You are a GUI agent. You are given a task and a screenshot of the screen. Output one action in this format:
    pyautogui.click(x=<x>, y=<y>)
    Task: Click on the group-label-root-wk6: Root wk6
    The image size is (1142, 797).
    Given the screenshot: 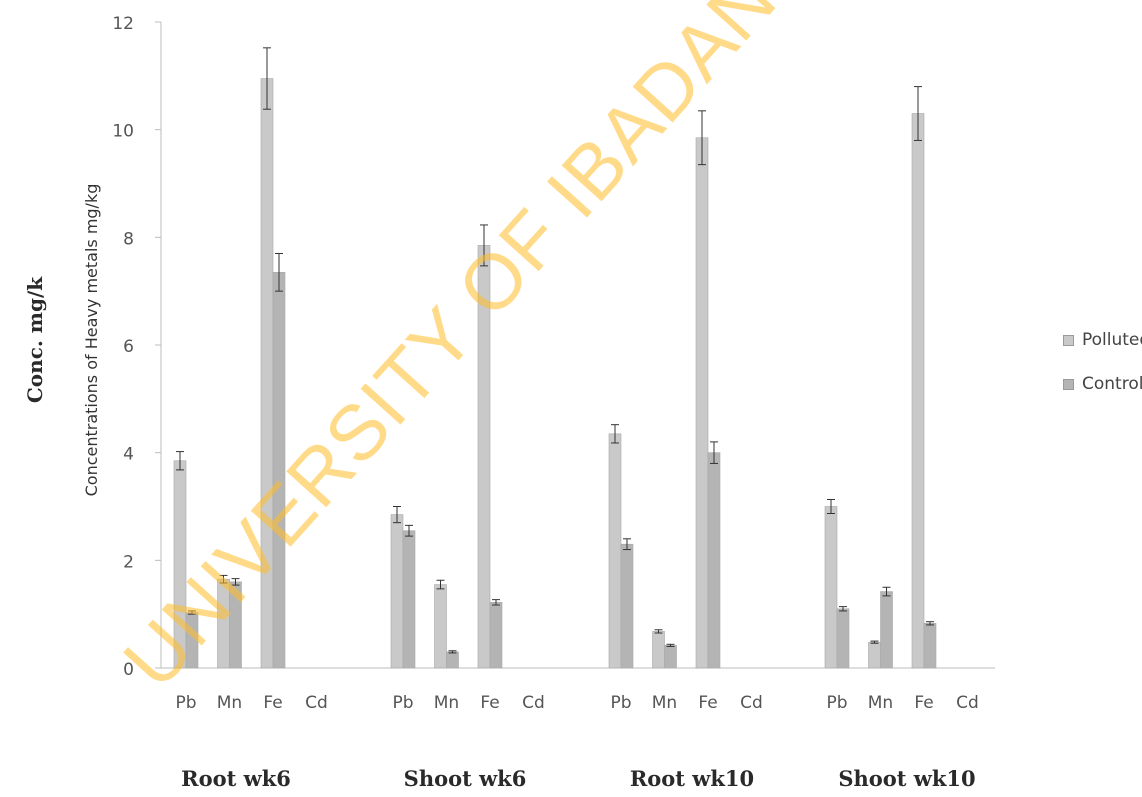 What is the action you would take?
    pyautogui.click(x=236, y=778)
    